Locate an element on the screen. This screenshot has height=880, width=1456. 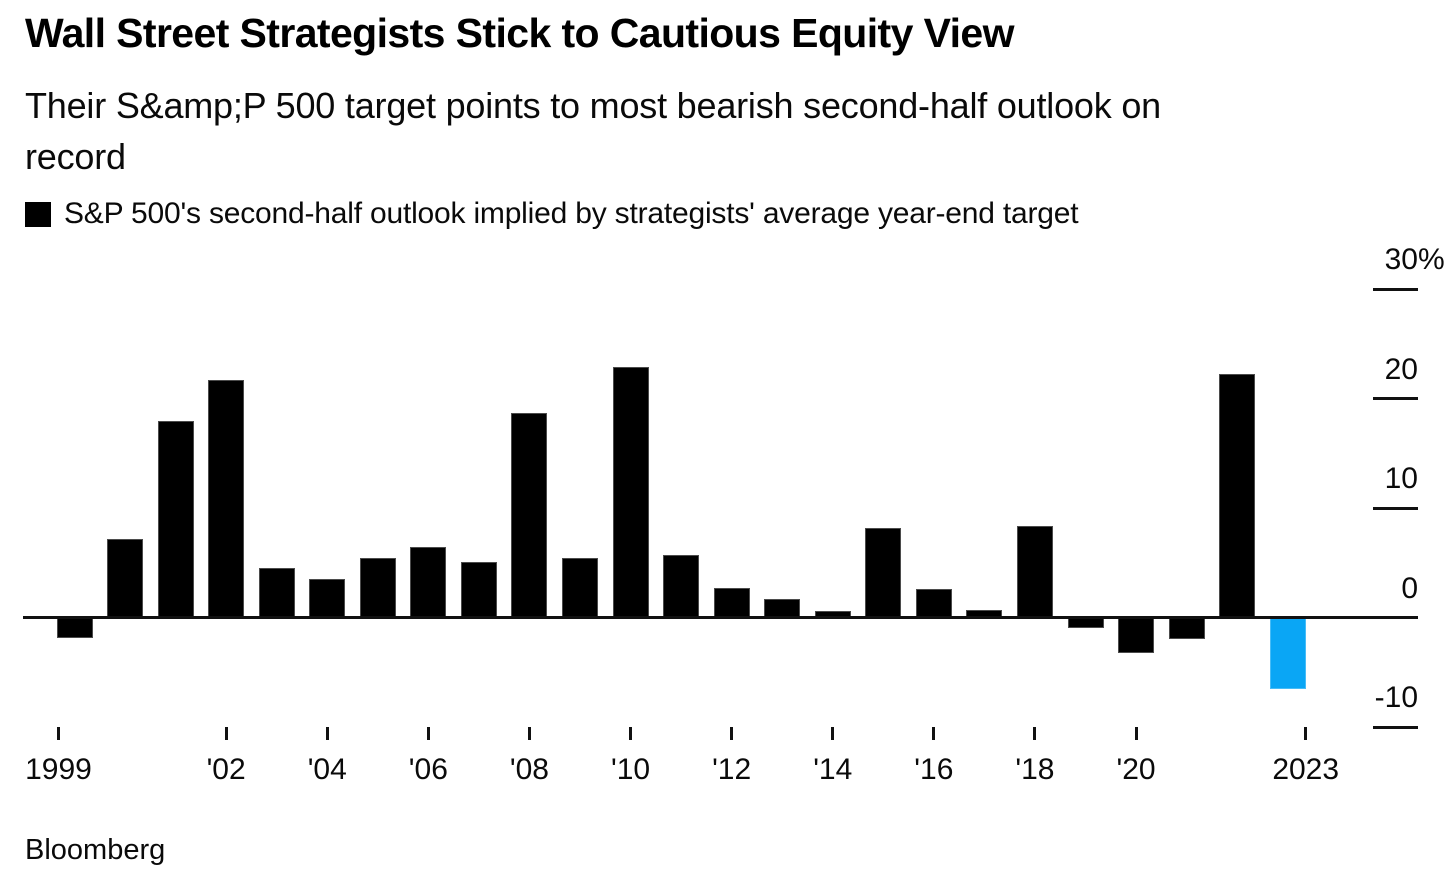
bar-2013 is located at coordinates (782, 608).